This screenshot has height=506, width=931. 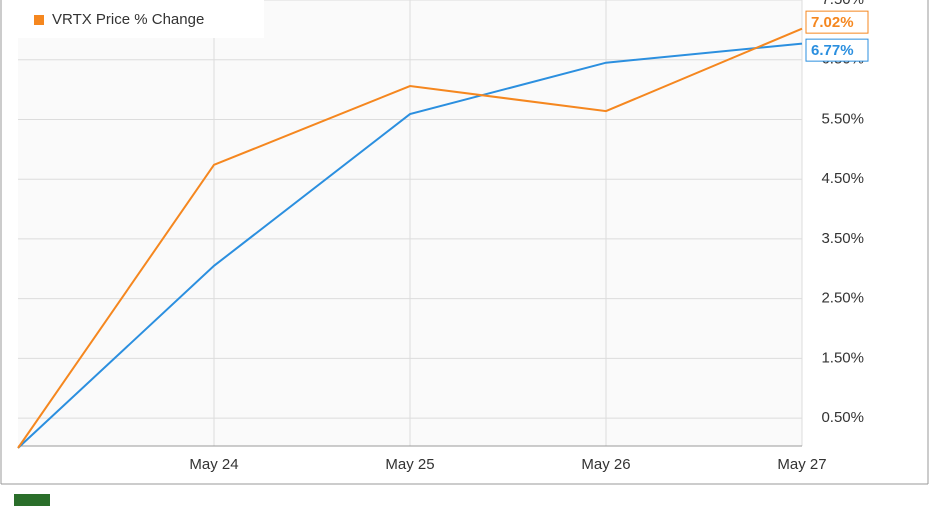 What do you see at coordinates (842, 357) in the screenshot?
I see `y-tick-label: 1.50%` at bounding box center [842, 357].